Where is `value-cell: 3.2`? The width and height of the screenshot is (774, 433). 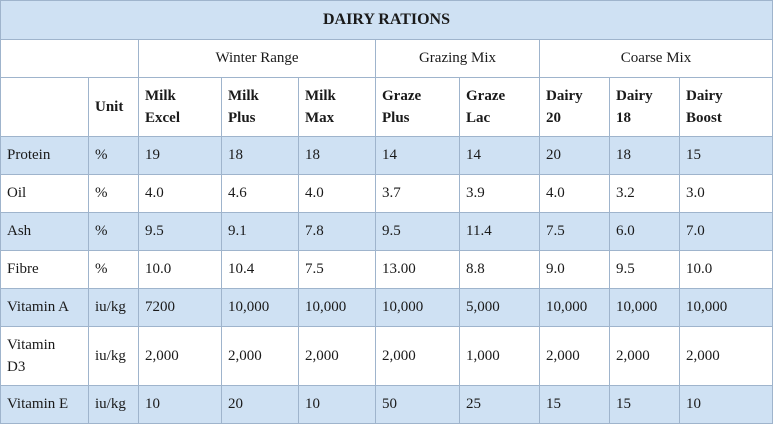
value-cell: 3.2 is located at coordinates (644, 193).